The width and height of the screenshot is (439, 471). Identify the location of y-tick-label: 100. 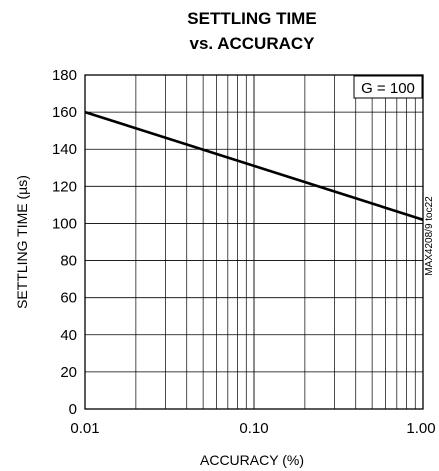
(64, 223).